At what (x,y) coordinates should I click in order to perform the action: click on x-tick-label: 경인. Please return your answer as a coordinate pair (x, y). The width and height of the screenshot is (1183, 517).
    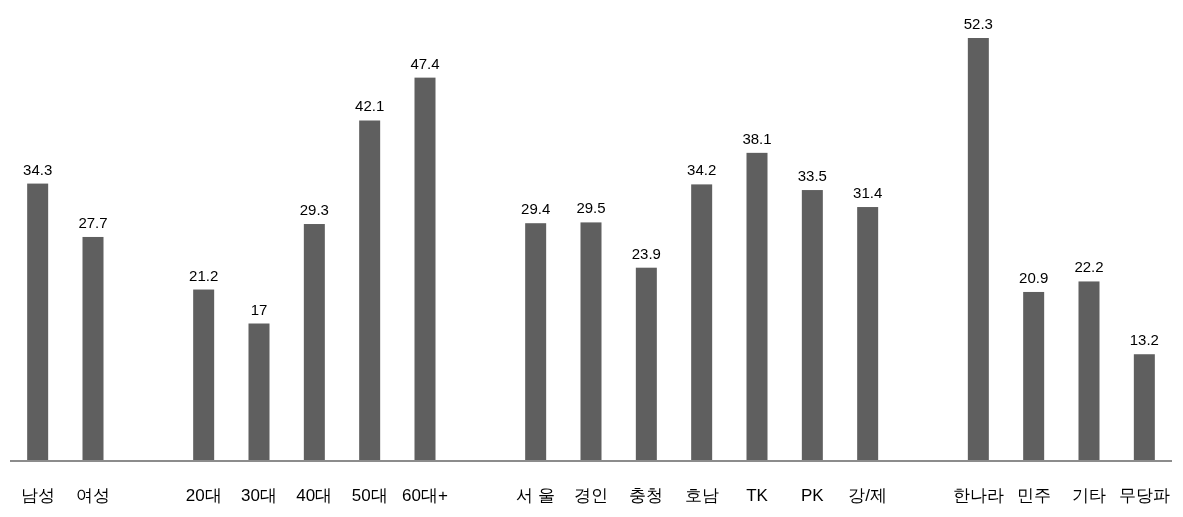
    Looking at the image, I should click on (591, 495).